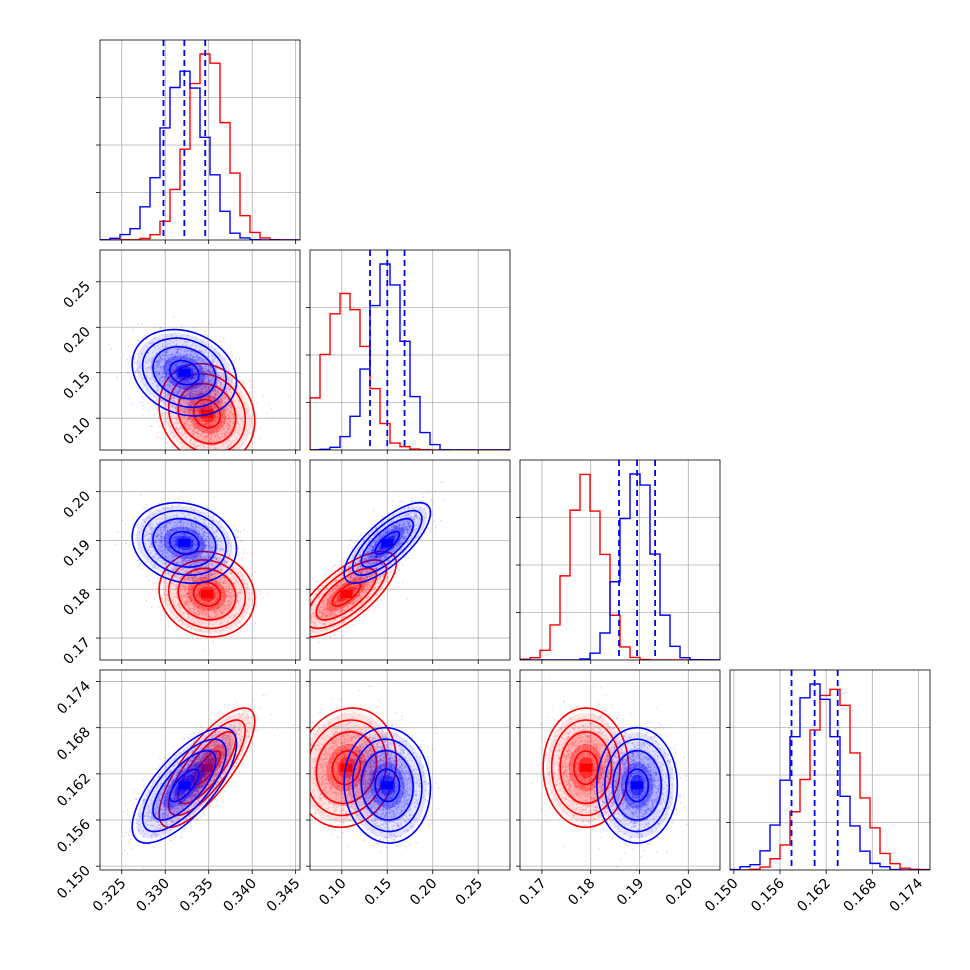 Image resolution: width=970 pixels, height=970 pixels. I want to click on y-tick-label: 0.168, so click(74, 744).